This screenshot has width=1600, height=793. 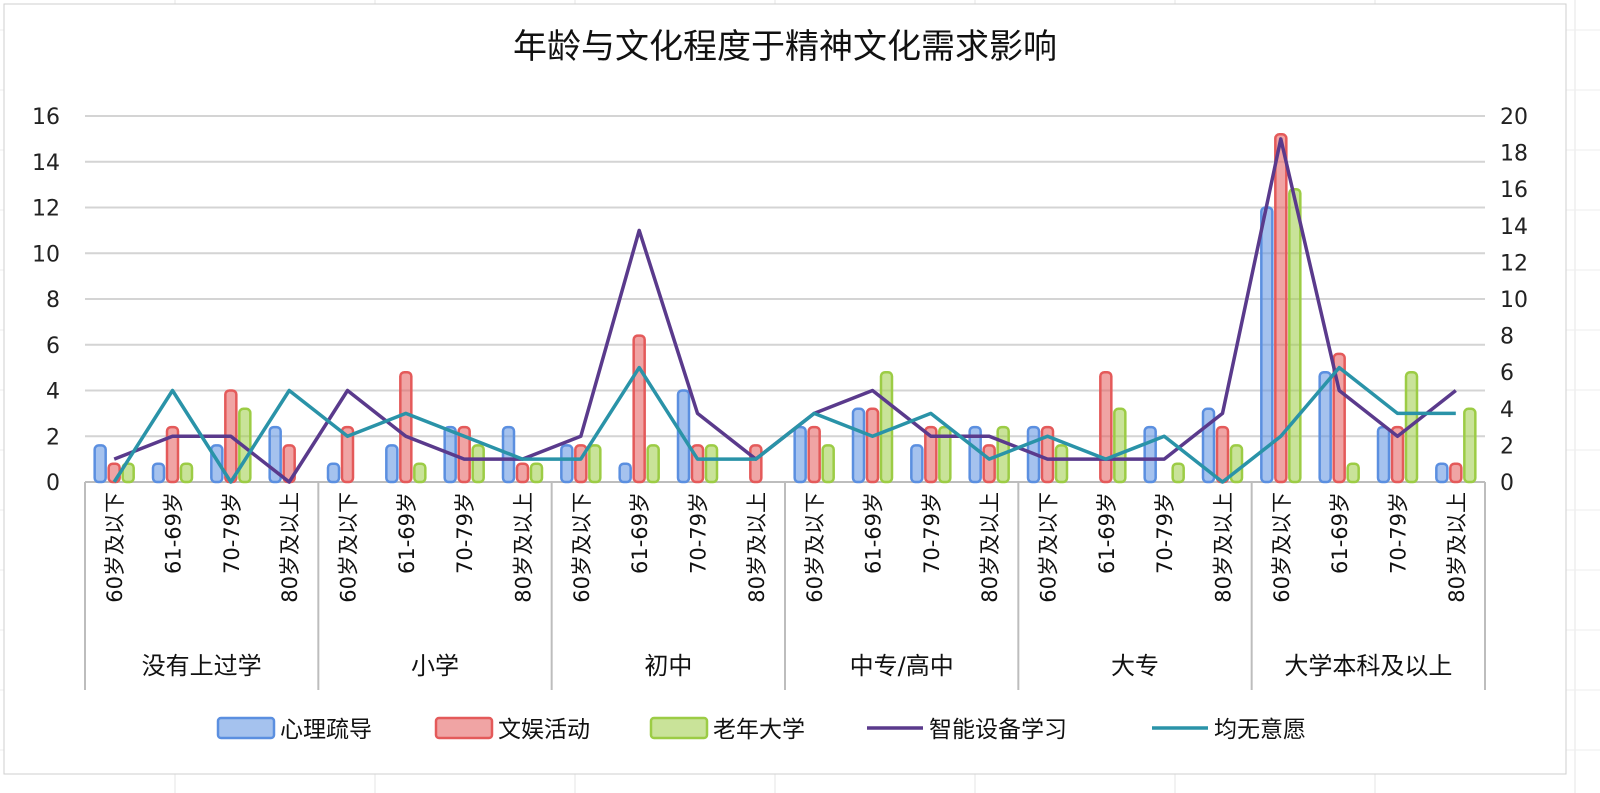 What do you see at coordinates (246, 728) in the screenshot?
I see `legend-swatch-心理疏导` at bounding box center [246, 728].